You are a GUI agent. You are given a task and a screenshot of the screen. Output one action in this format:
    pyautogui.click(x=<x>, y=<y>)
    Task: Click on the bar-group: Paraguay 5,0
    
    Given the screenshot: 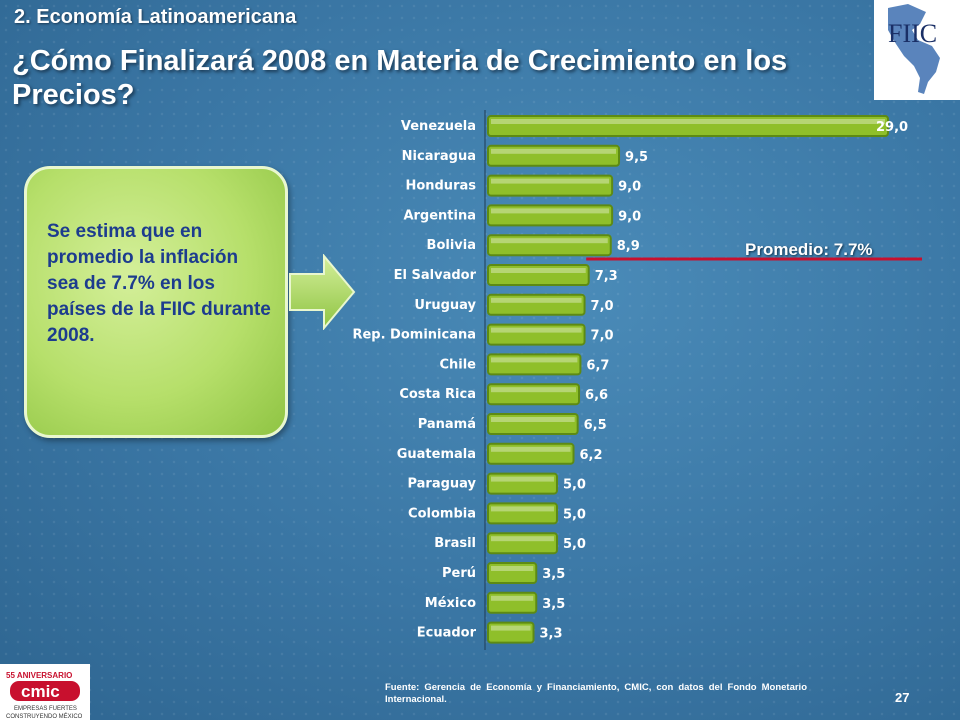 What is the action you would take?
    pyautogui.click(x=496, y=483)
    